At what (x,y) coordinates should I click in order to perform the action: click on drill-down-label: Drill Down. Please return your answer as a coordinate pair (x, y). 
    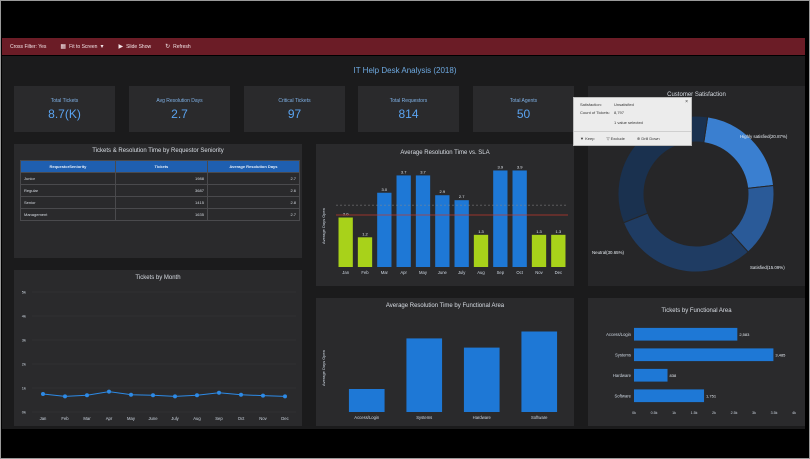
    Looking at the image, I should click on (650, 138).